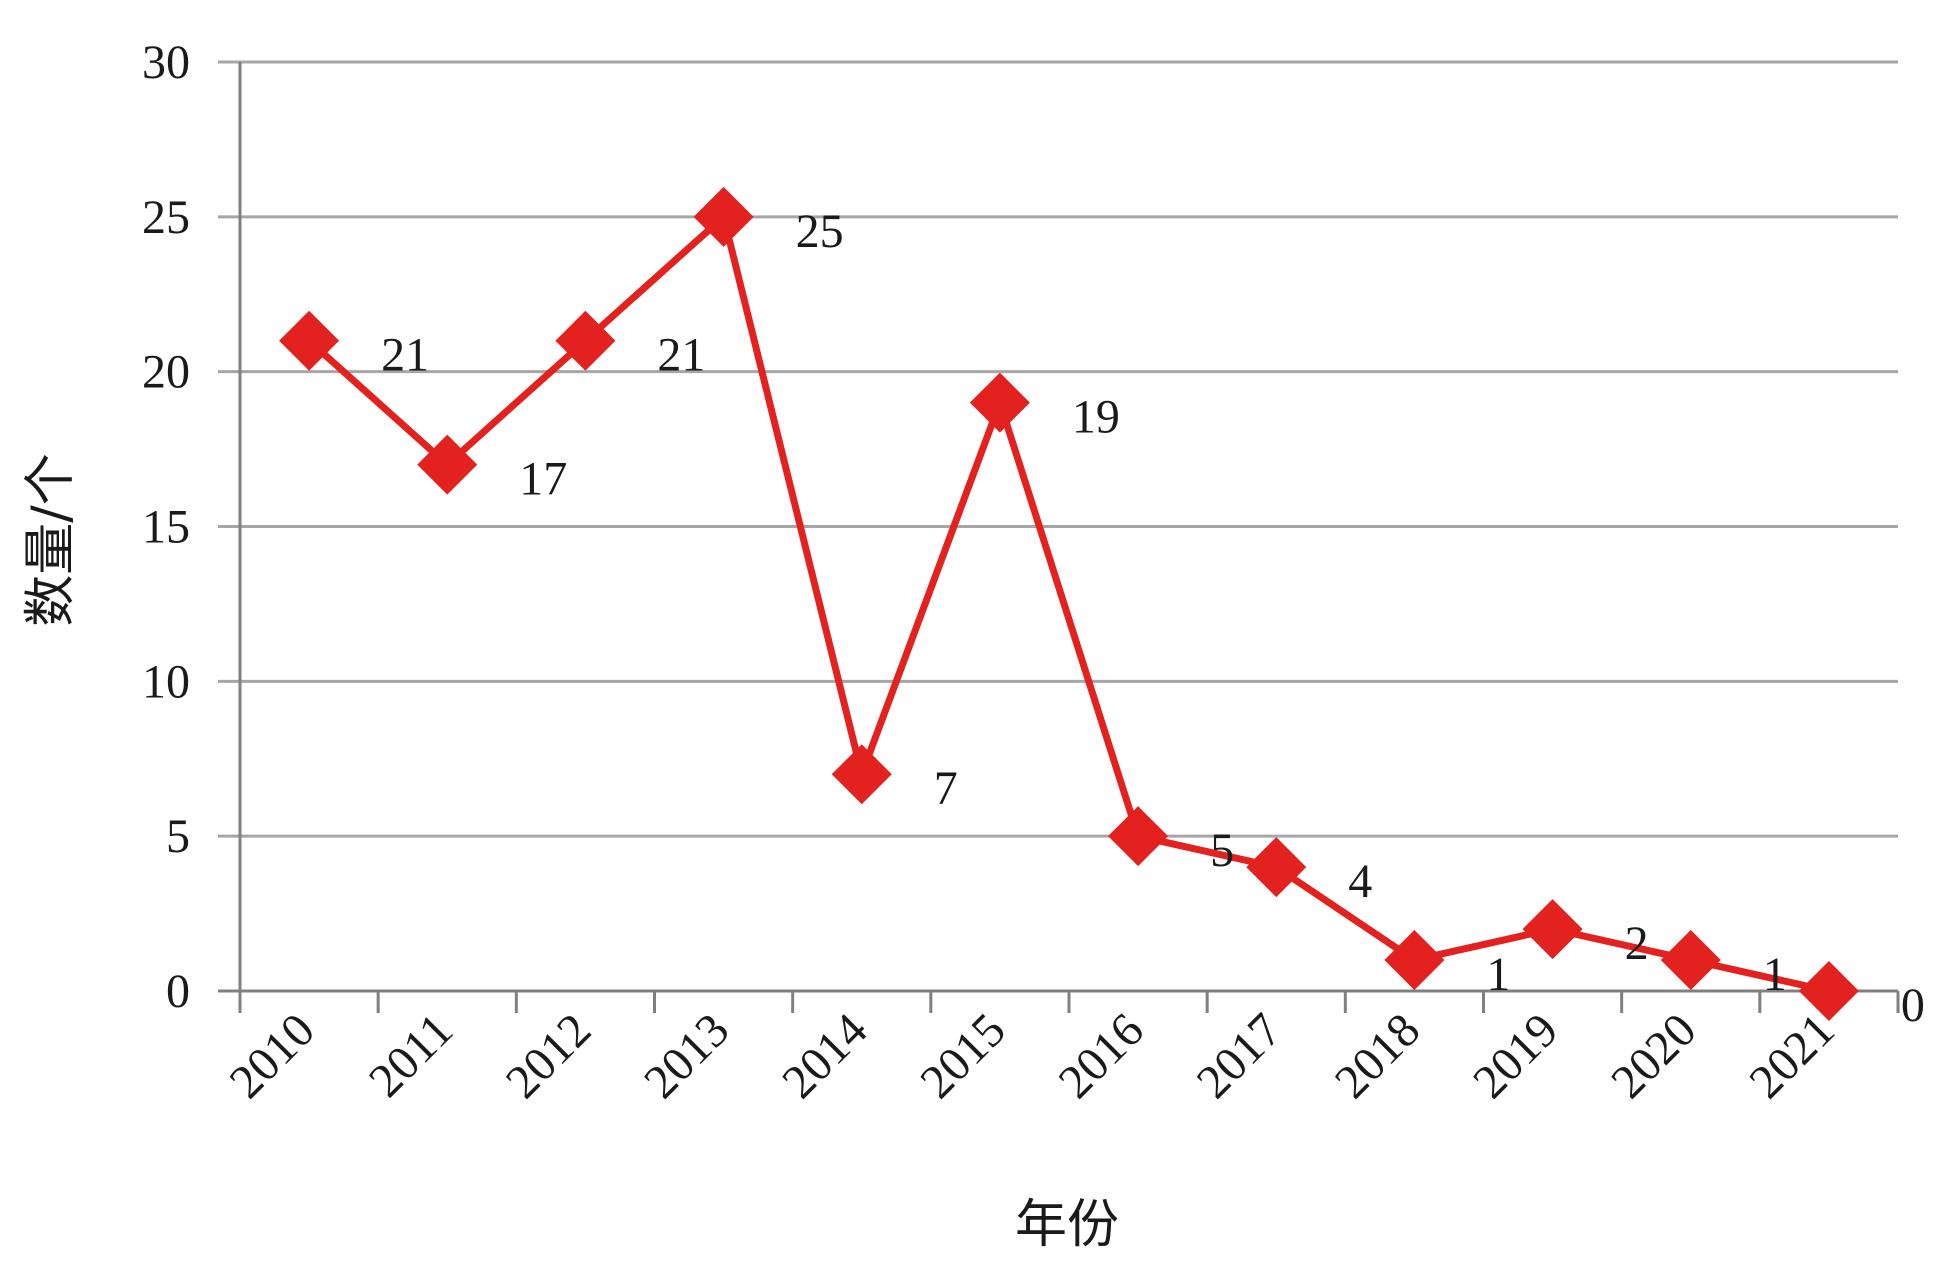 The image size is (1950, 1266). What do you see at coordinates (1913, 1005) in the screenshot?
I see `data-label: 0` at bounding box center [1913, 1005].